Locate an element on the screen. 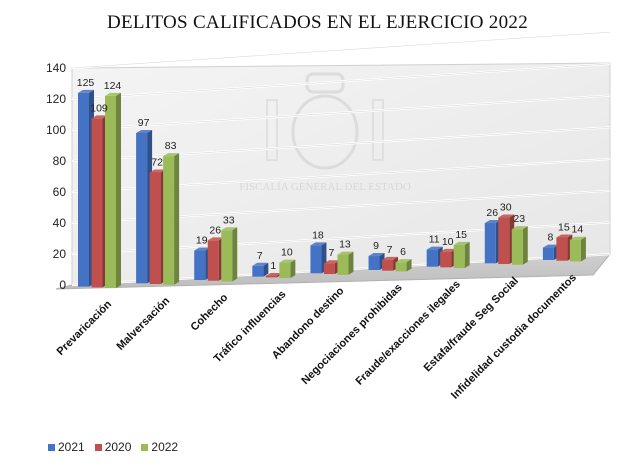 Image resolution: width=635 pixels, height=473 pixels. seal-pillar-right is located at coordinates (378, 130).